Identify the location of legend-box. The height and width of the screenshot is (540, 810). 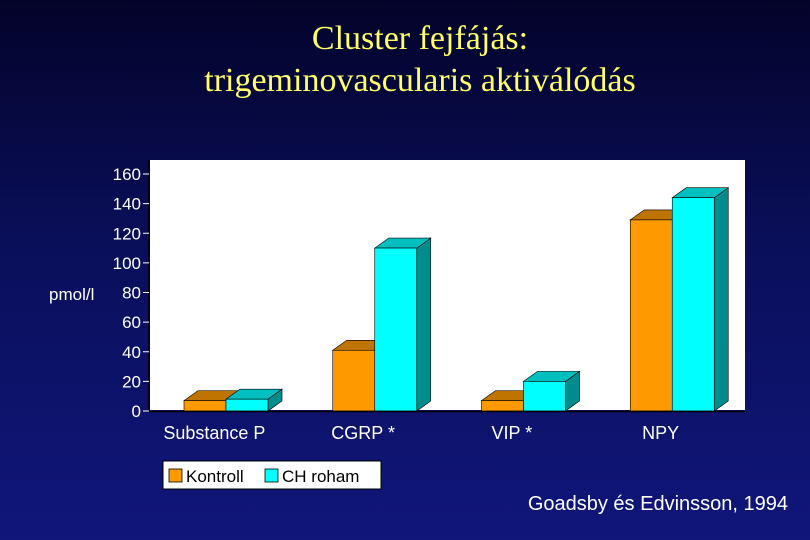
(272, 475).